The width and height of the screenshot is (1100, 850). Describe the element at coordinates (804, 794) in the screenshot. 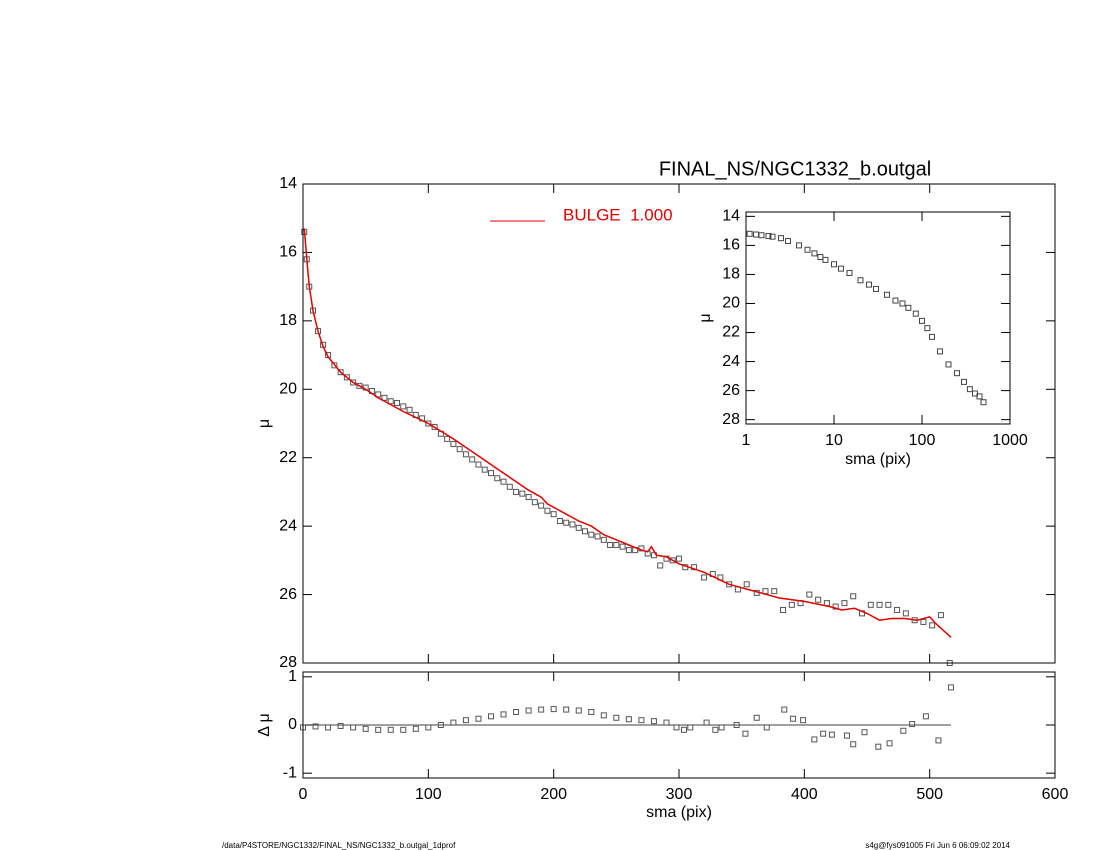

I see `x-tick-label: 400` at that location.